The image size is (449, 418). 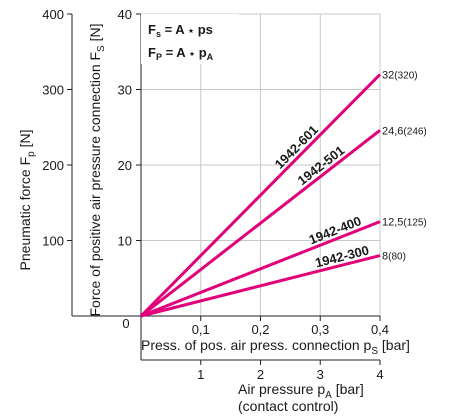 I want to click on outer-x-tick-label: 1, so click(x=200, y=374).